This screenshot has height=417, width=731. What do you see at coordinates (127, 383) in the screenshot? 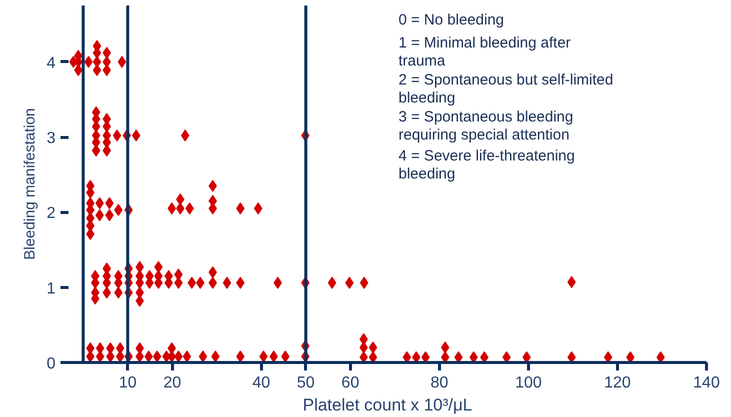
I see `x-tick-label: 10` at bounding box center [127, 383].